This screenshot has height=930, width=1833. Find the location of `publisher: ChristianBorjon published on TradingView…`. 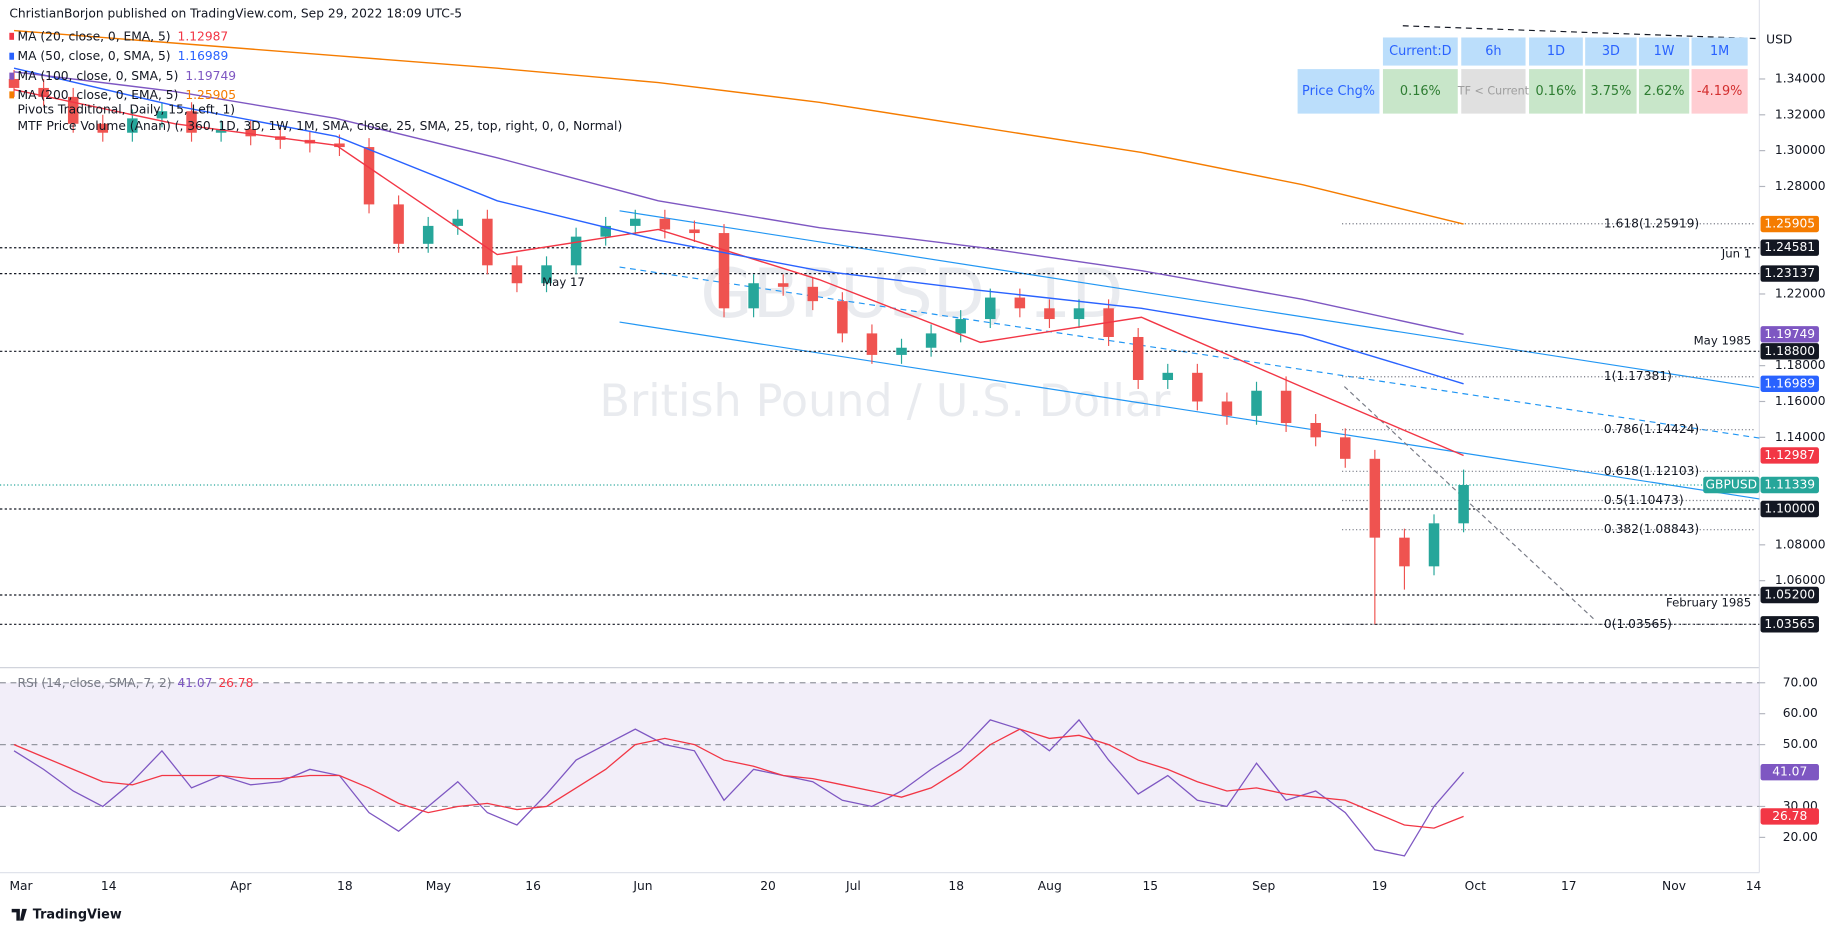

publisher: ChristianBorjon published on TradingView… is located at coordinates (235, 14).